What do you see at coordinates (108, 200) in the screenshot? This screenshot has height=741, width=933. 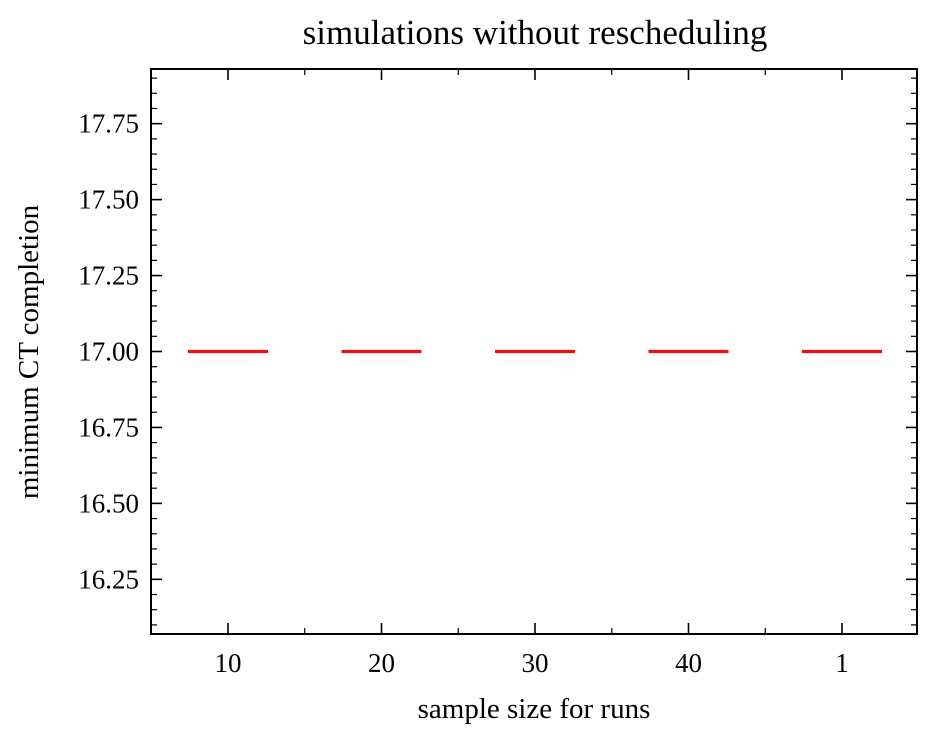 I see `y-tick-label: 17.50` at bounding box center [108, 200].